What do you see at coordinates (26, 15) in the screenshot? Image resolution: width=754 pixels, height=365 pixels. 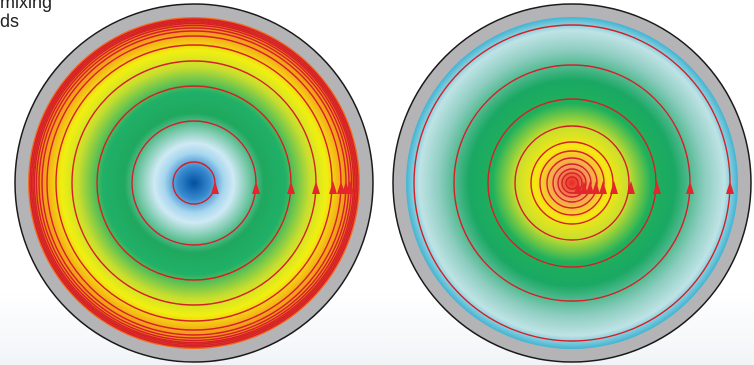 I see `corner-label: mixing ds` at bounding box center [26, 15].